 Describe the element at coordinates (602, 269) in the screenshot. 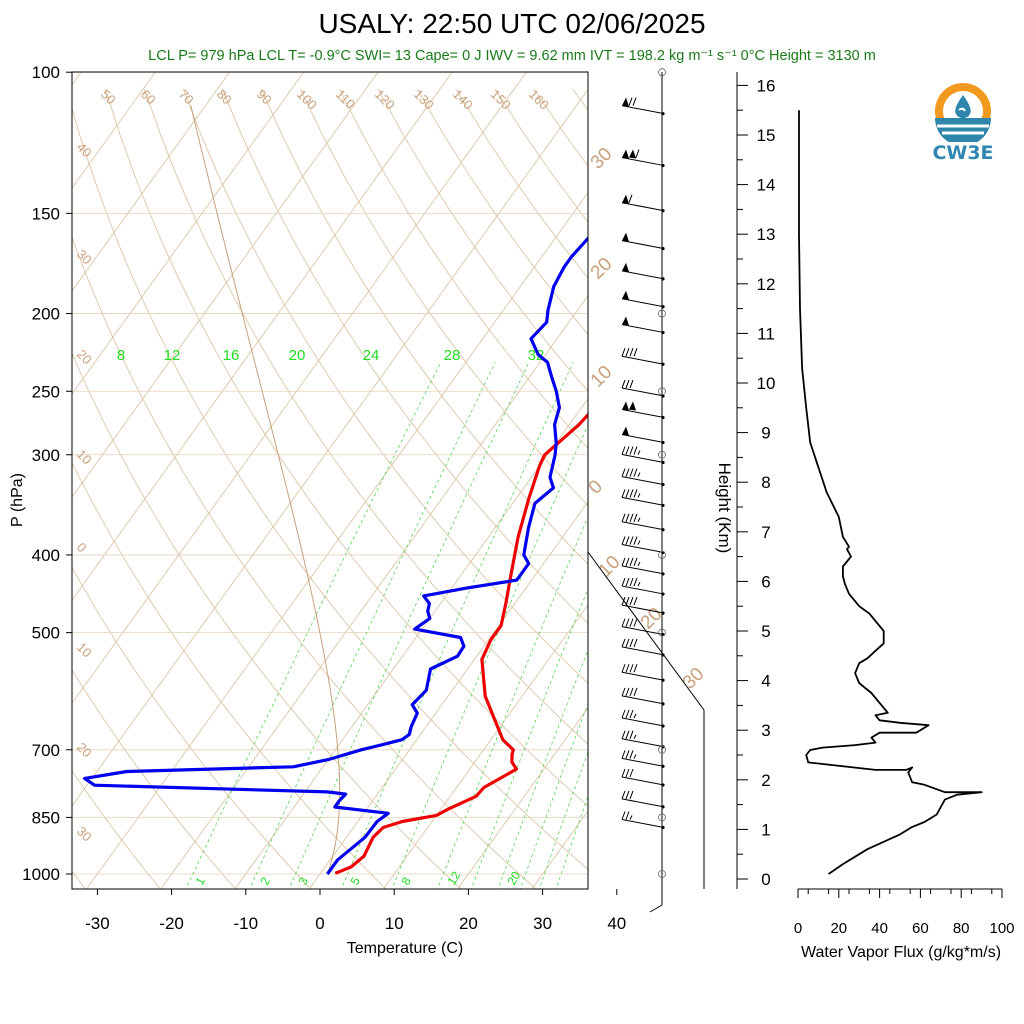

I see `isotherm-label: 20` at that location.